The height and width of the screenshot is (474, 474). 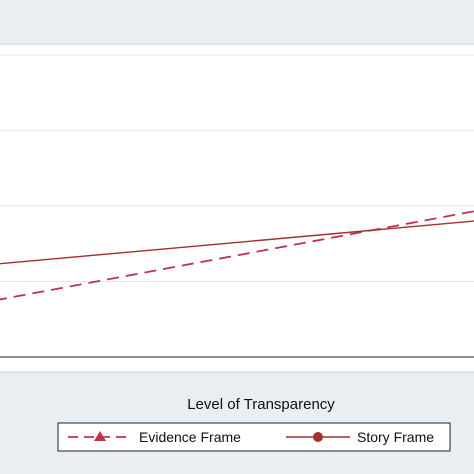 What do you see at coordinates (100, 436) in the screenshot?
I see `legend-triangle-icon` at bounding box center [100, 436].